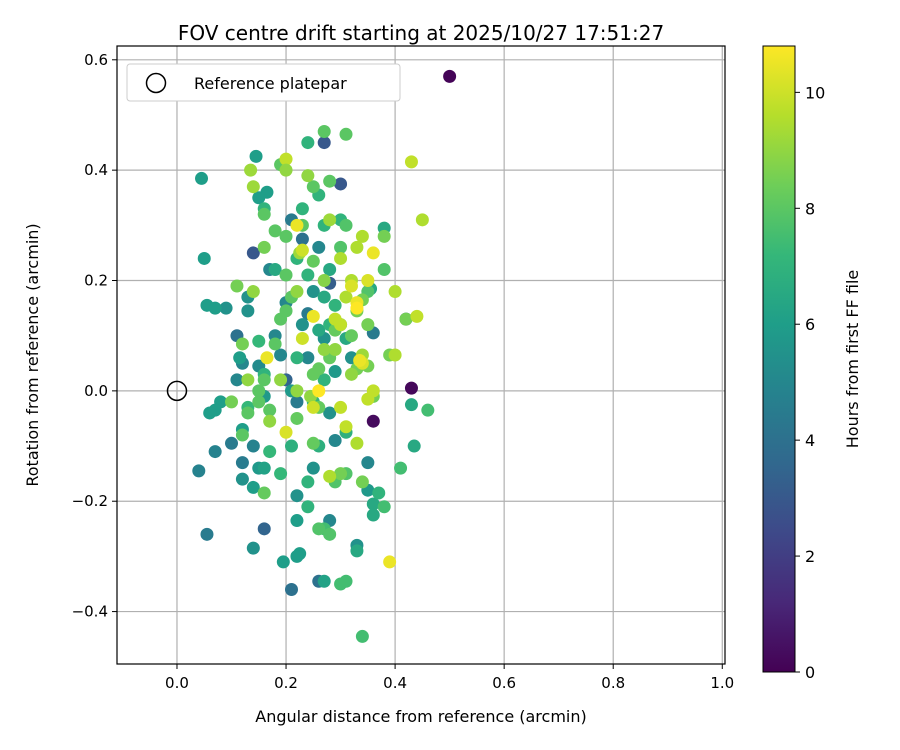 The width and height of the screenshot is (900, 750). What do you see at coordinates (722, 683) in the screenshot?
I see `x-tick-label: 1.0` at bounding box center [722, 683].